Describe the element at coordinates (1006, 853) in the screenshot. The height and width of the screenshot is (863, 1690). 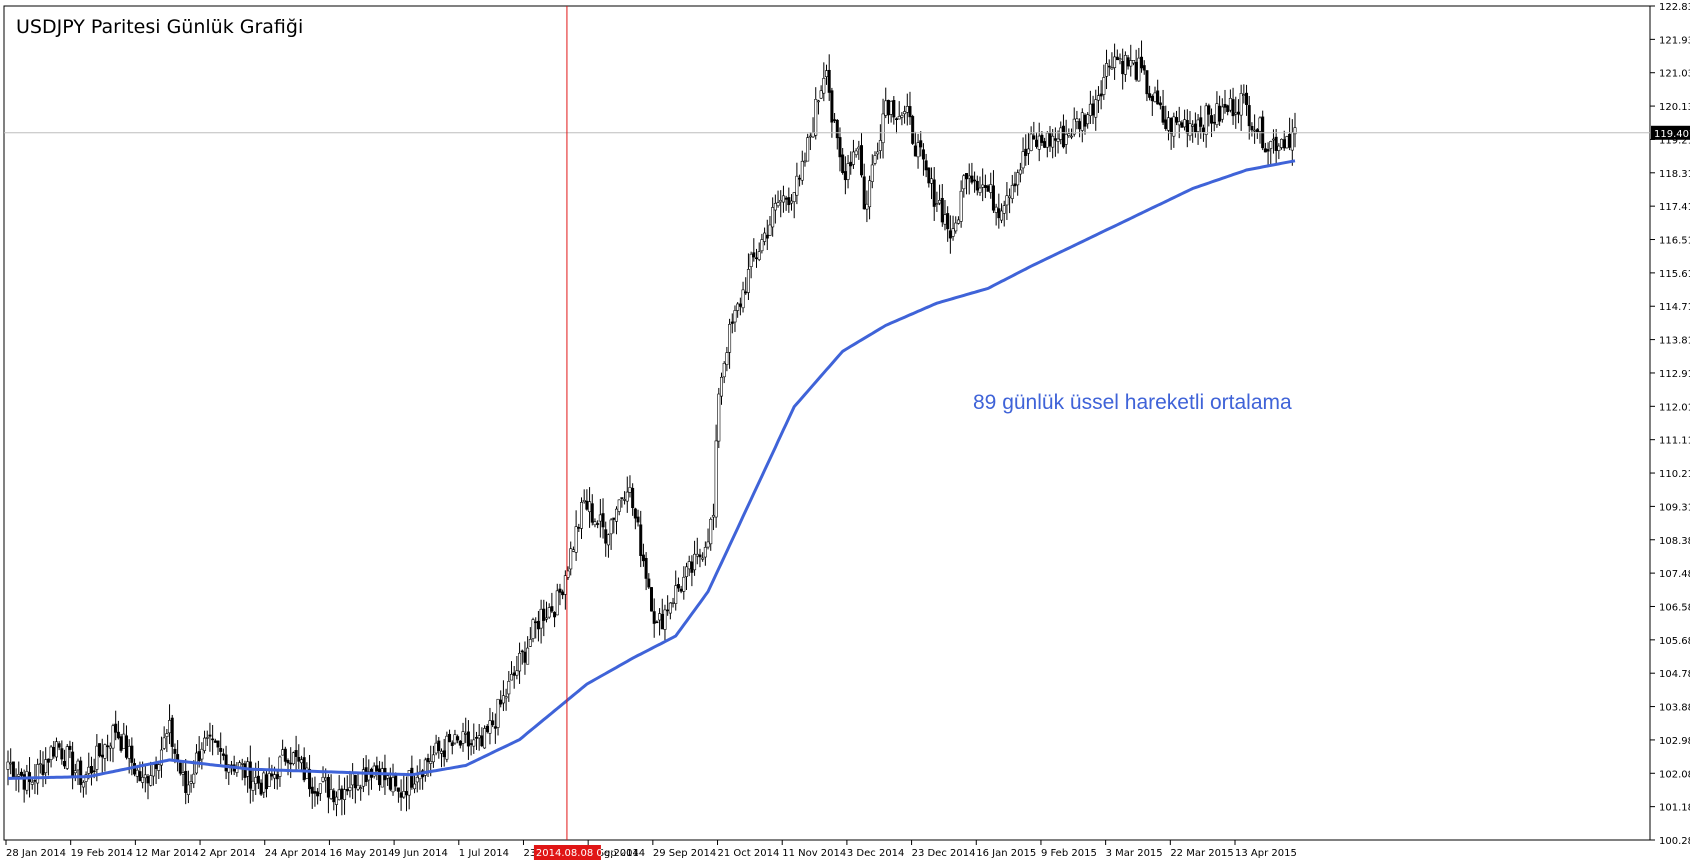
I see `x-tick-label: 16 Jan 2015` at that location.